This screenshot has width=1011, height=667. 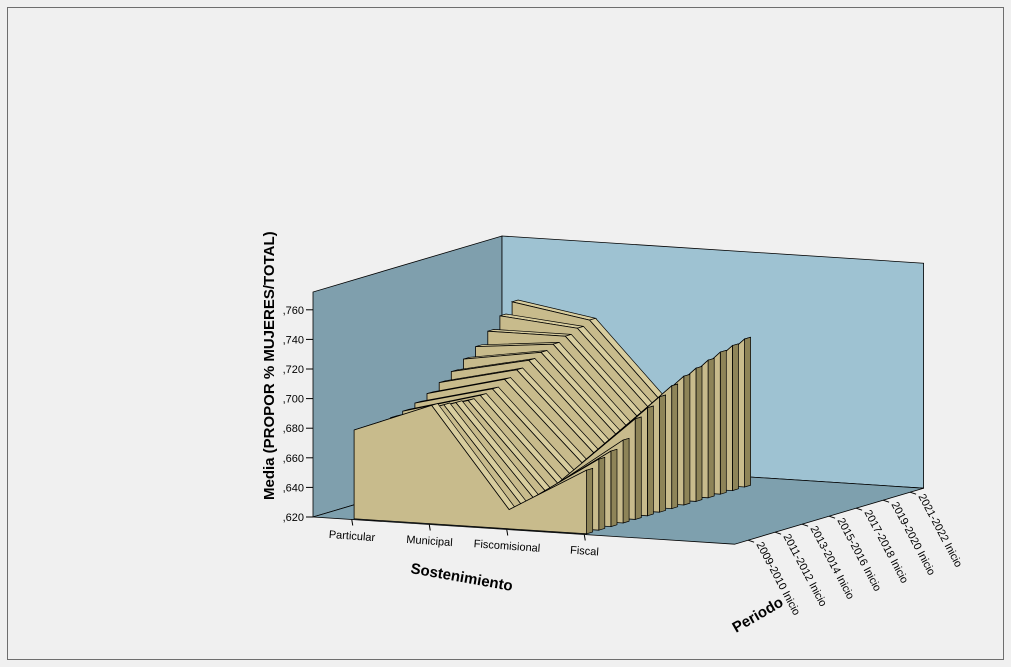 What do you see at coordinates (470, 469) in the screenshot?
I see `ribbon-face` at bounding box center [470, 469].